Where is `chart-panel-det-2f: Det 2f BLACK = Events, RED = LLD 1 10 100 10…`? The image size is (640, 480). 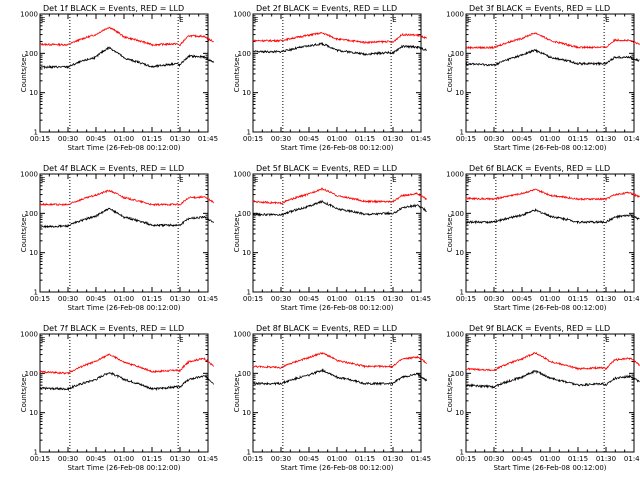
chart-panel-det-2f: Det 2f BLACK = Events, RED = LLD 1 10 100 10… is located at coordinates (332, 78).